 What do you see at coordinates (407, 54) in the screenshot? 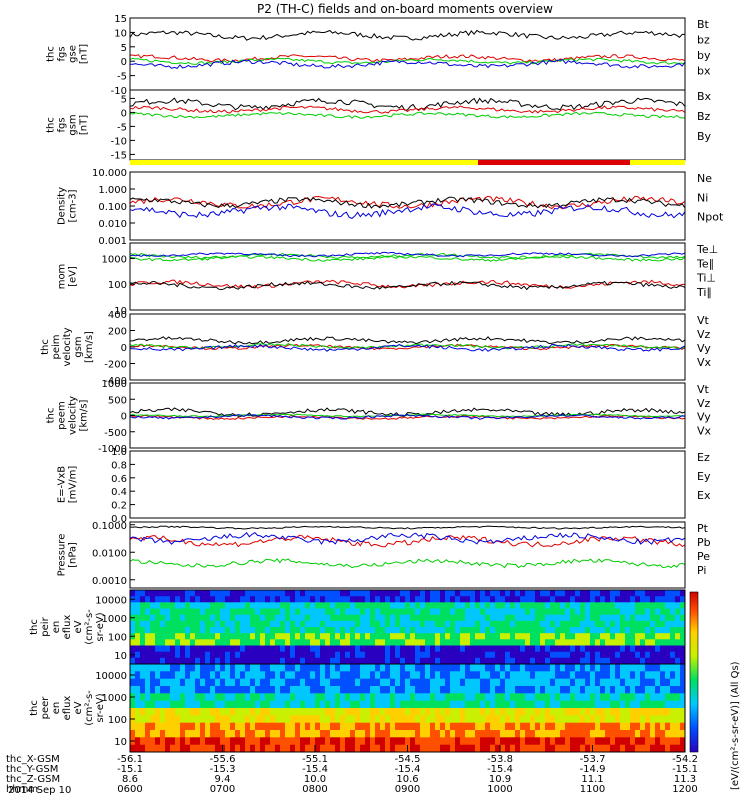
I see `panel-frame` at bounding box center [407, 54].